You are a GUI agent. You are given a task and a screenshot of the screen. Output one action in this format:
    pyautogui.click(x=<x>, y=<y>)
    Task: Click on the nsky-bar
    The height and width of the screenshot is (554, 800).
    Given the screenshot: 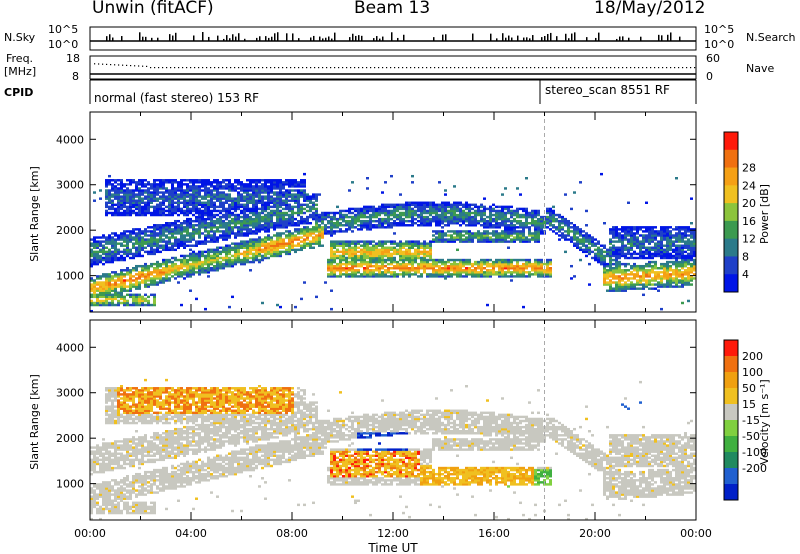 What is the action you would take?
    pyautogui.click(x=239, y=37)
    